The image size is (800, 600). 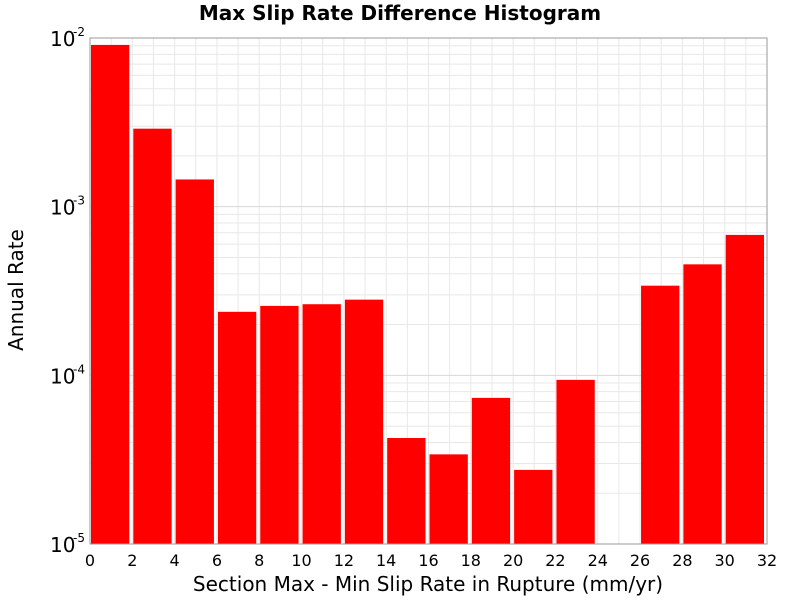 What do you see at coordinates (259, 560) in the screenshot?
I see `x-tick-label: 8` at bounding box center [259, 560].